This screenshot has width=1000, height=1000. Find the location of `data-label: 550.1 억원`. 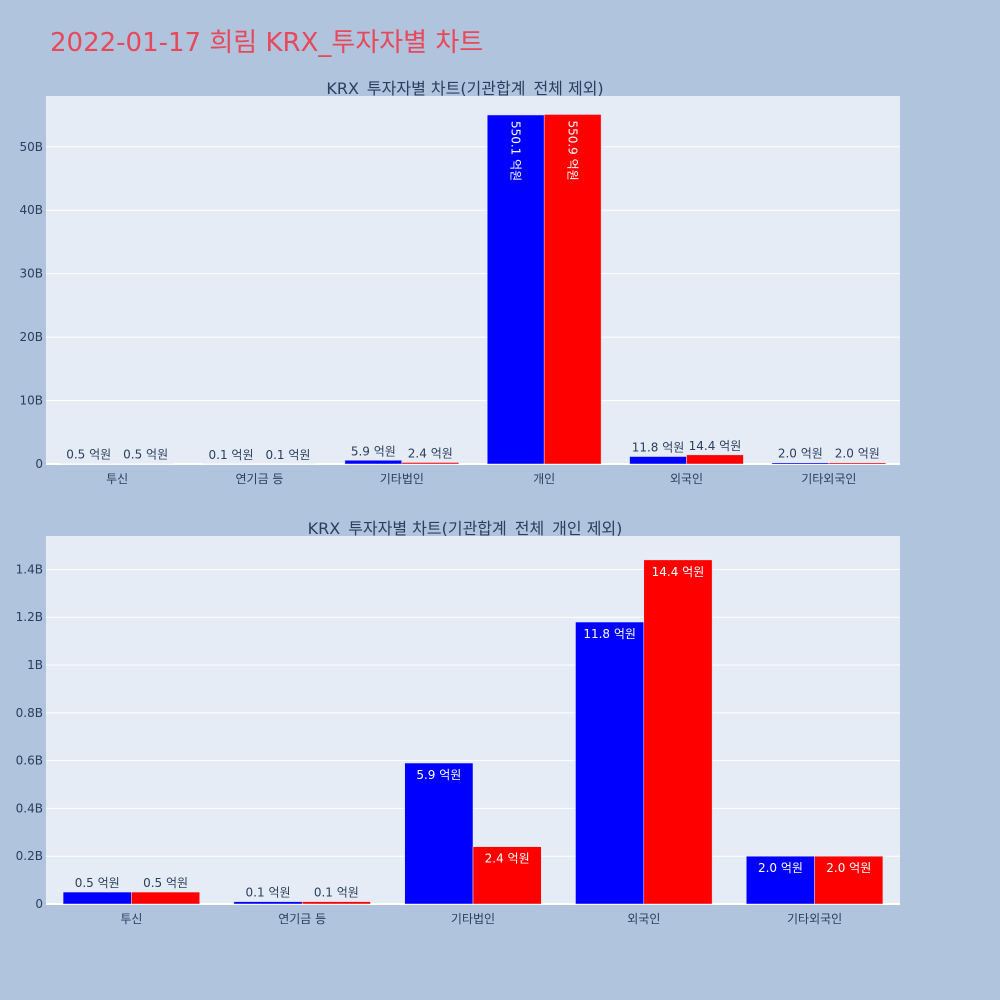

data-label: 550.1 억원 is located at coordinates (516, 151).